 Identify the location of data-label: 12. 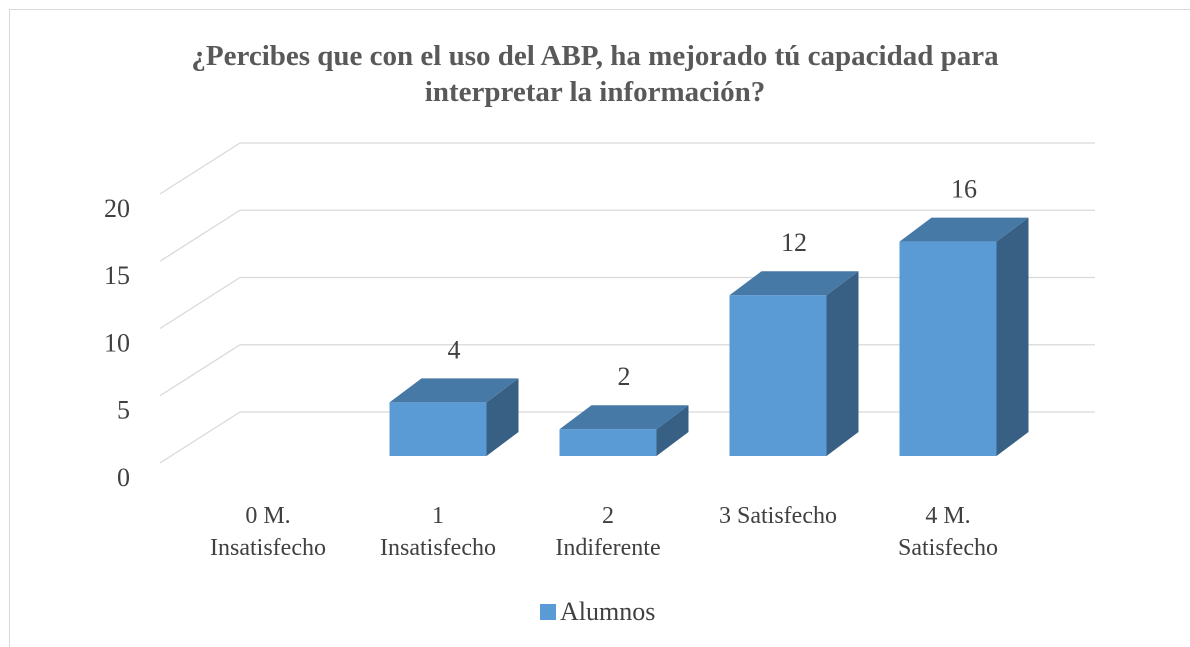
(794, 242).